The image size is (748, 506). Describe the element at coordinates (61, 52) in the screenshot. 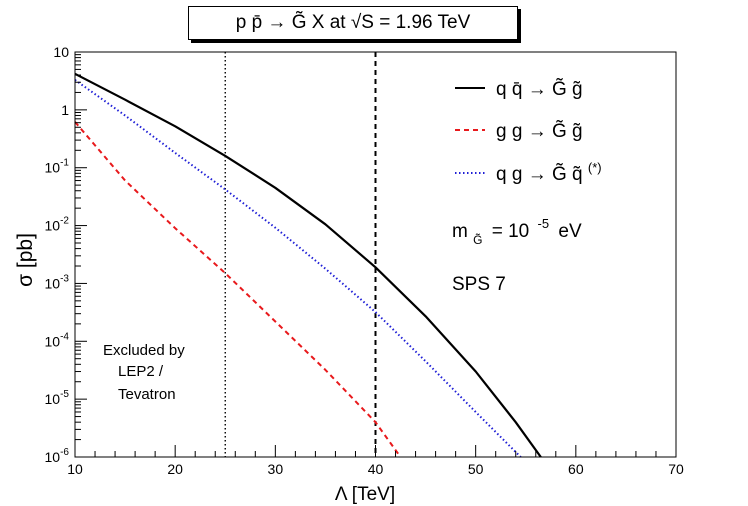

I see `y-tick-label: 10` at that location.